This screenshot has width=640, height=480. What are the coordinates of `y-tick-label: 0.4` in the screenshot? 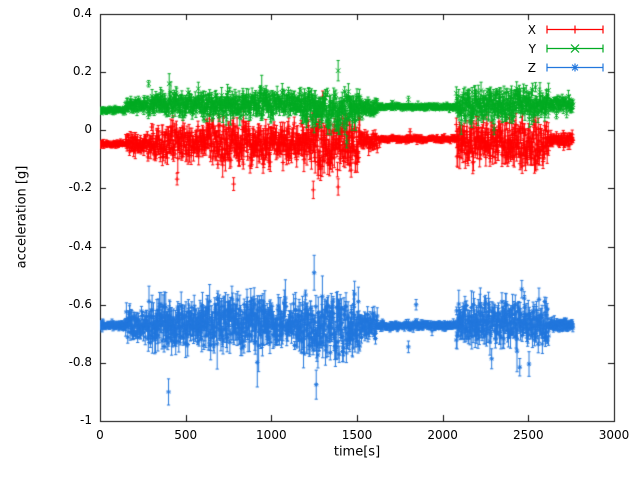 It's located at (82, 13).